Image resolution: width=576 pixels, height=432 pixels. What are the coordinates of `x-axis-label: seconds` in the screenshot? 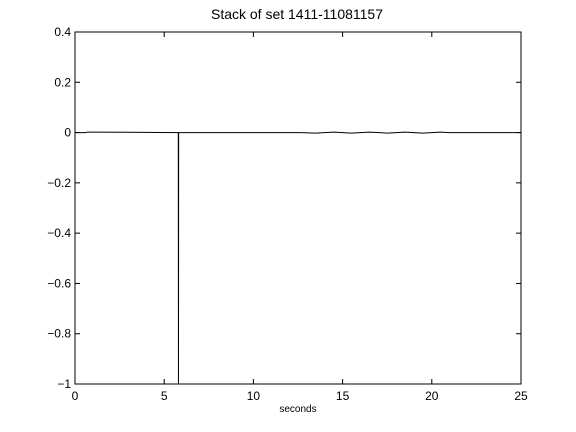 It's located at (297, 409).